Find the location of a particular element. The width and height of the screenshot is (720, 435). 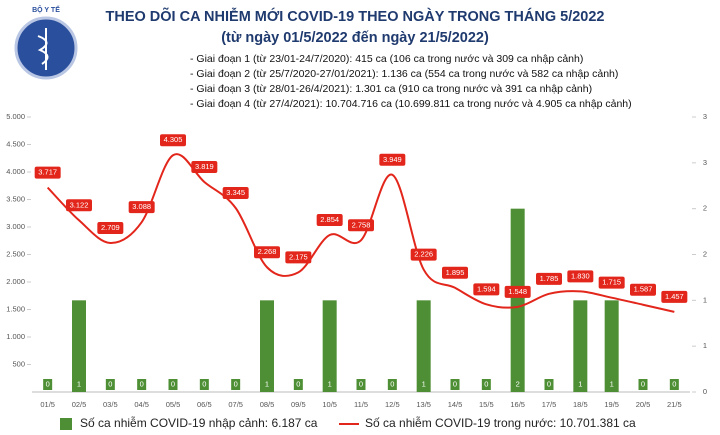

x-tick-label: 18/5 is located at coordinates (580, 404).